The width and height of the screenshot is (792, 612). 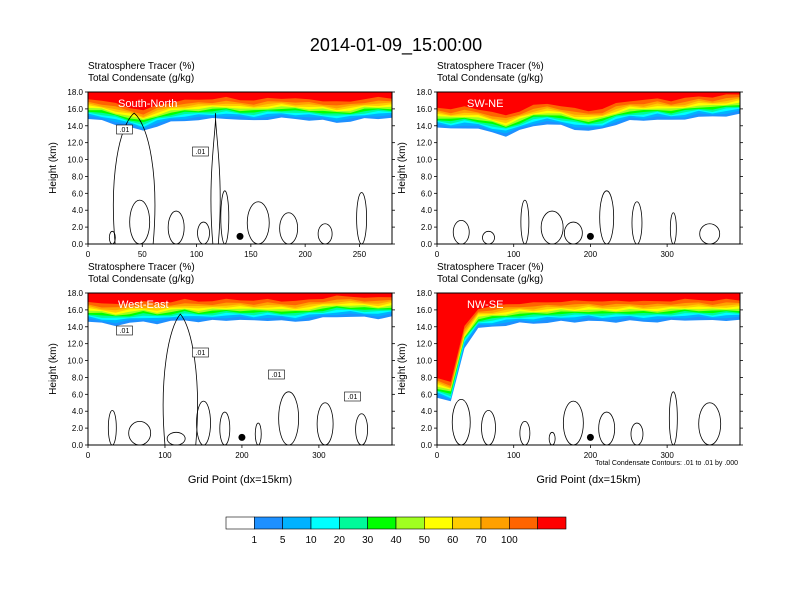 I want to click on y-tick-label: 14.0, so click(x=424, y=327).